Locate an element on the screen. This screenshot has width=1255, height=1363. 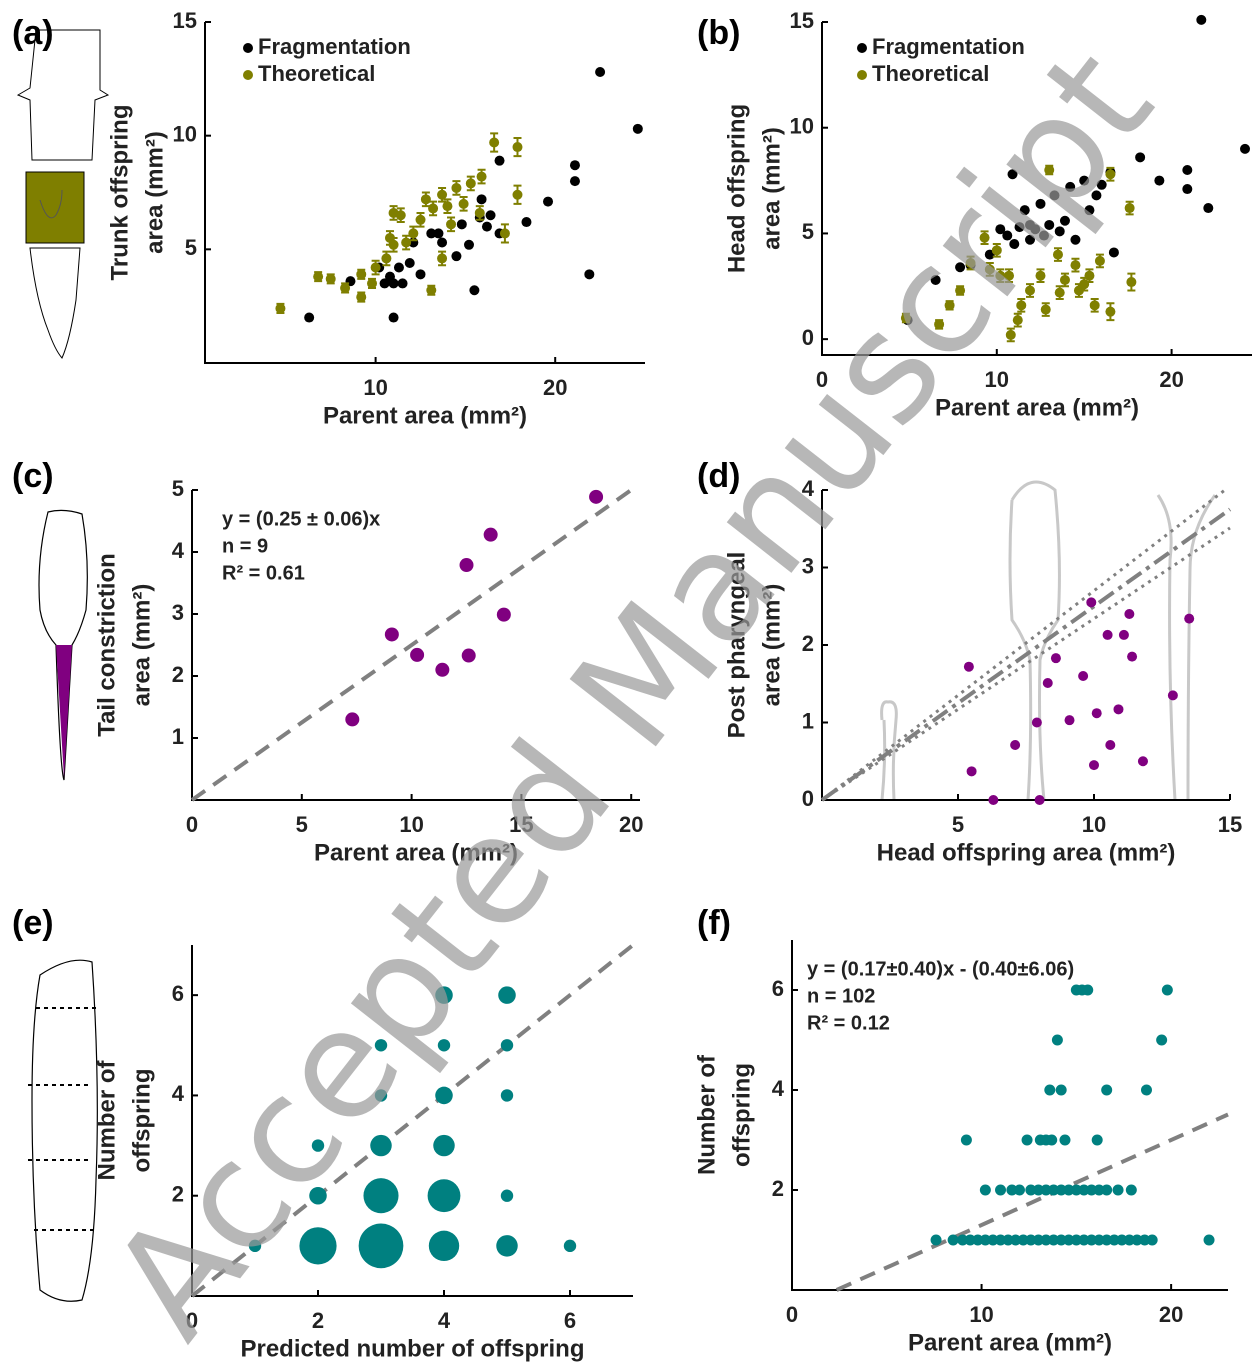
x-tick-label: 10 is located at coordinates (375, 387).